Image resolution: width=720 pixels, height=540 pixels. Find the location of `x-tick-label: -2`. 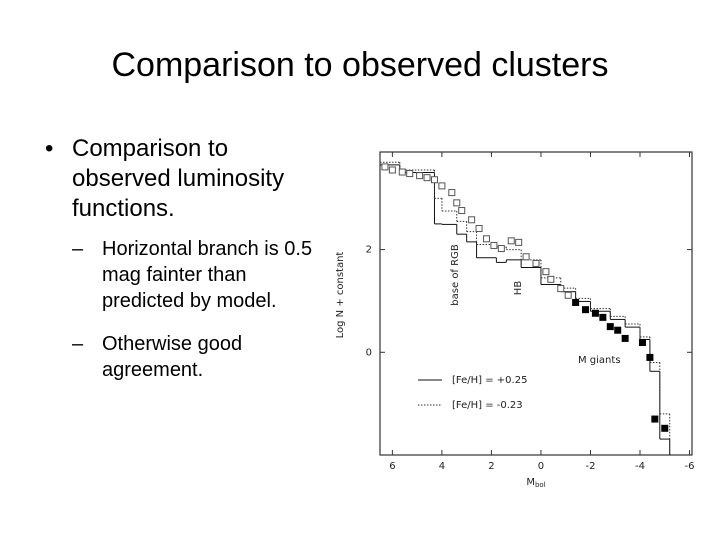

x-tick-label: -2 is located at coordinates (590, 466).